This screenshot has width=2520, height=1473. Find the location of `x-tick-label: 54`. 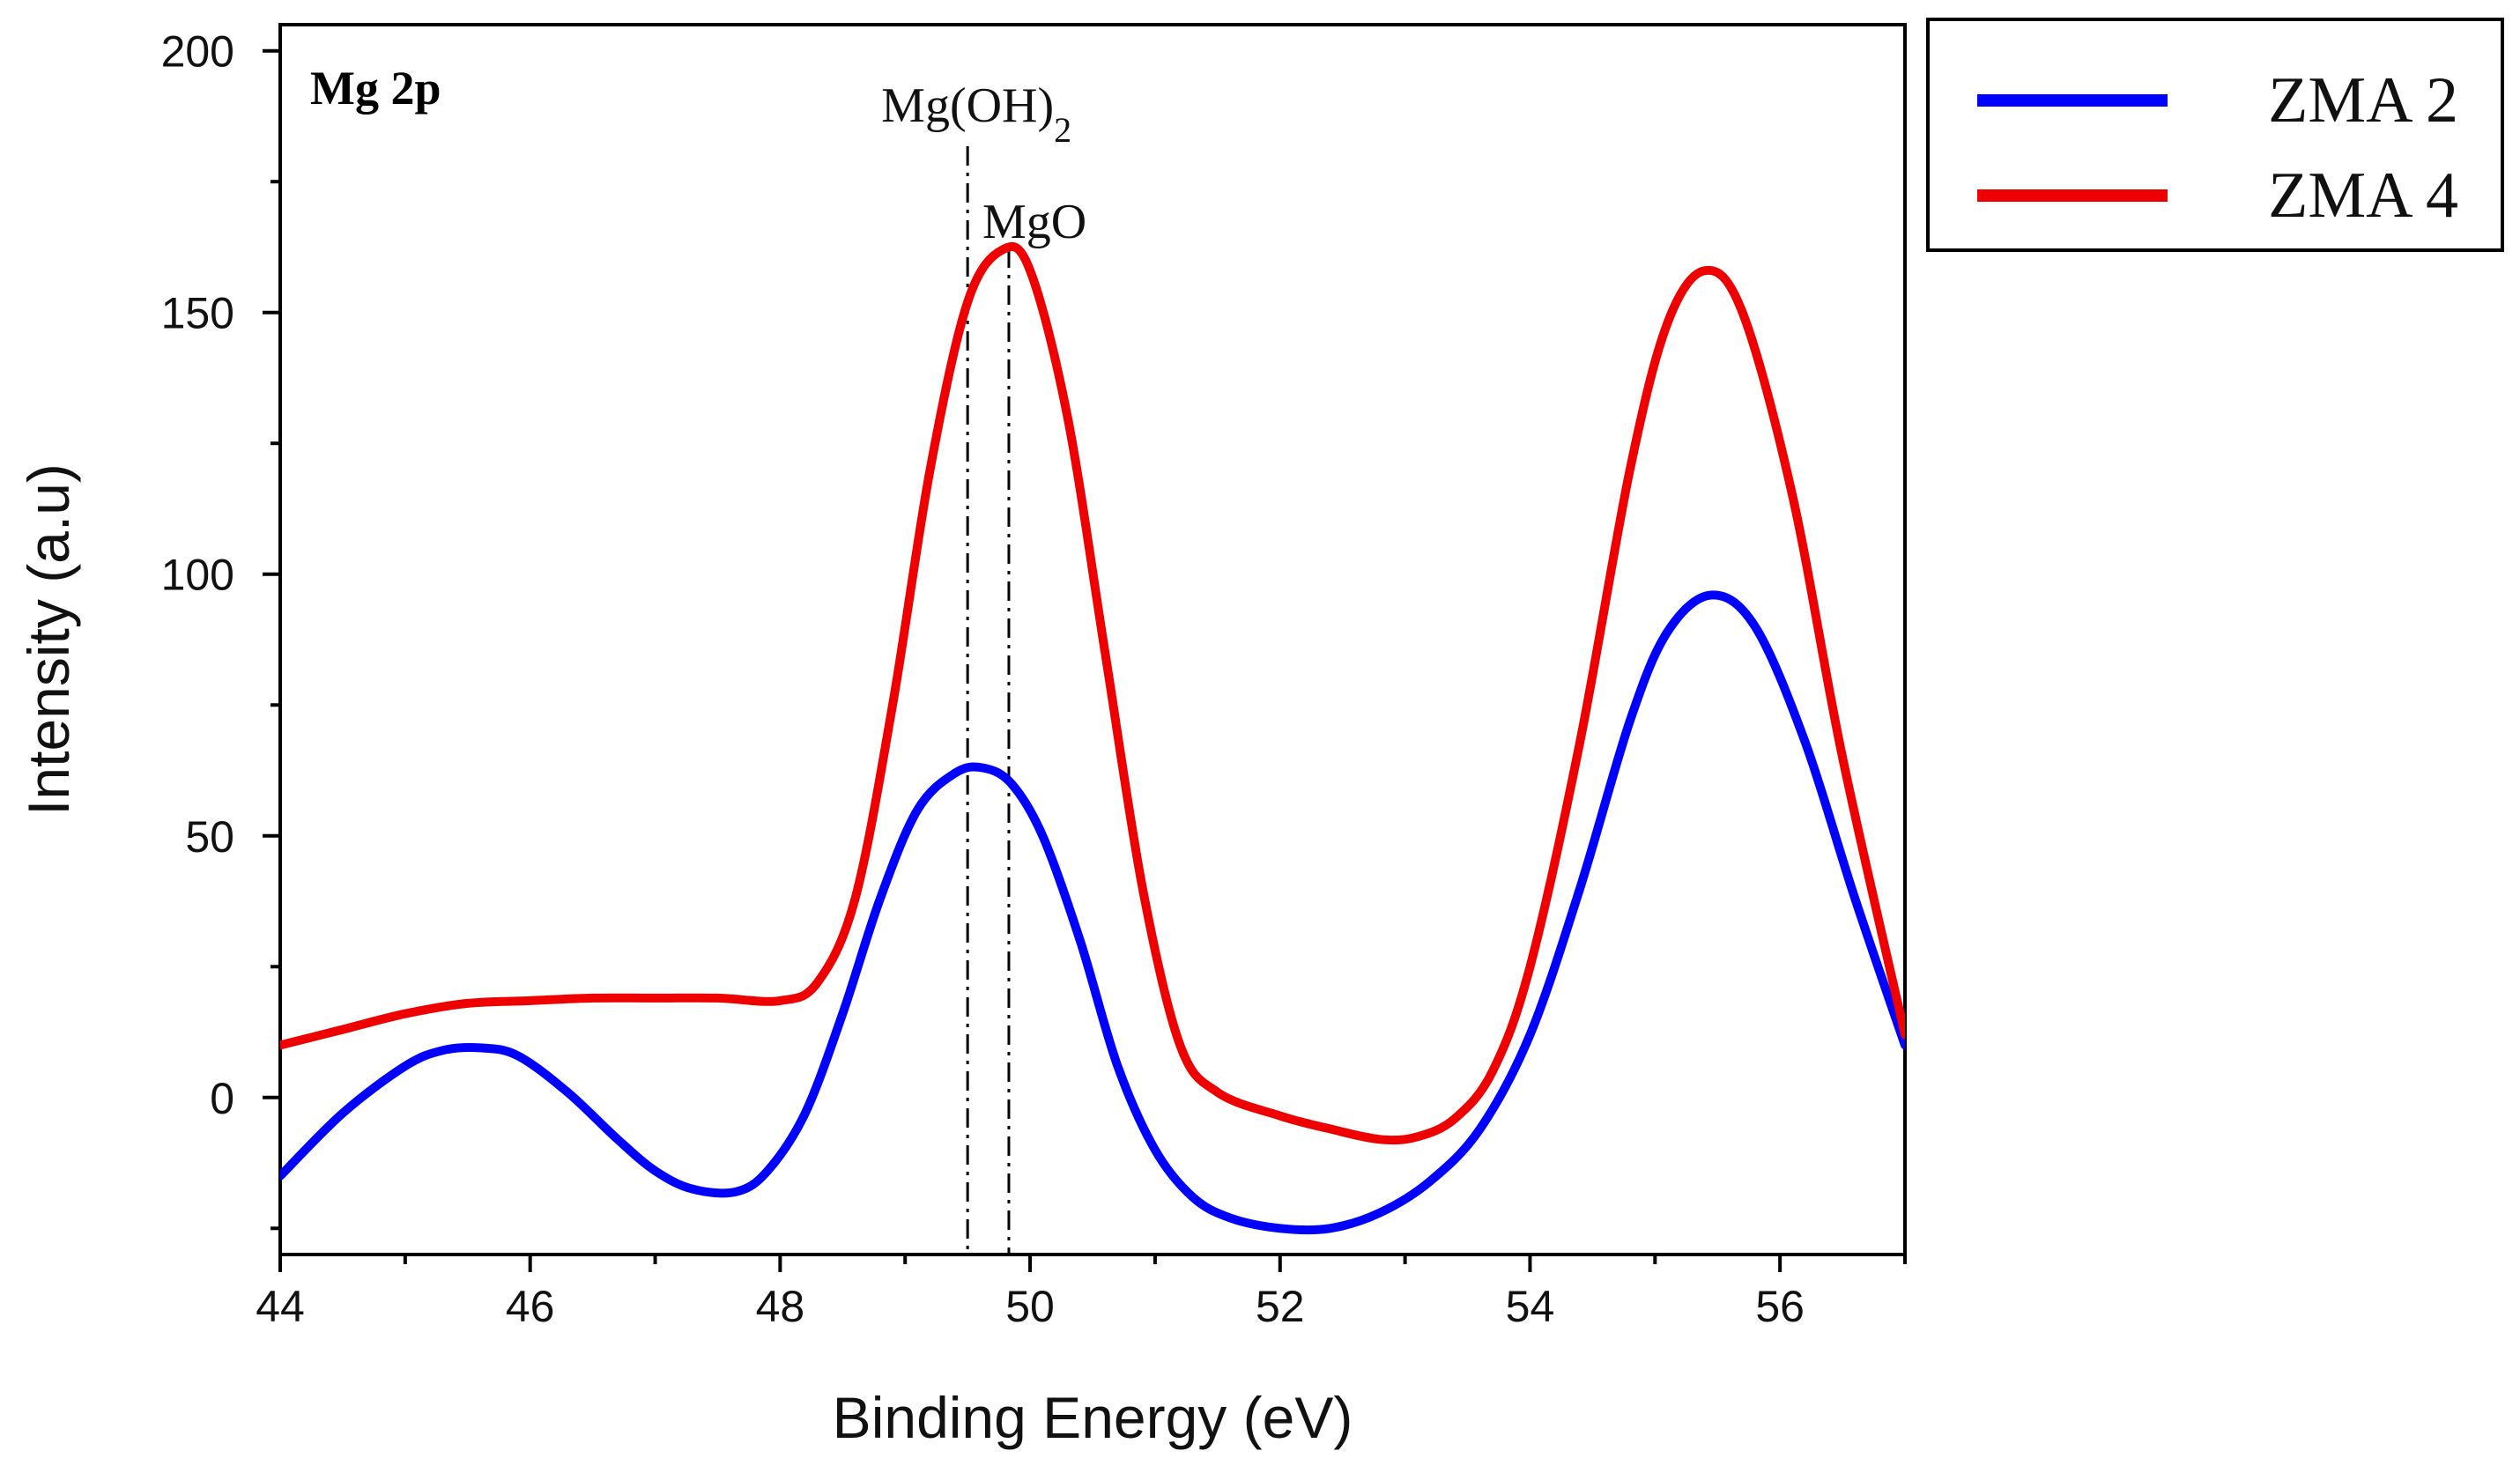

x-tick-label: 54 is located at coordinates (1530, 1306).